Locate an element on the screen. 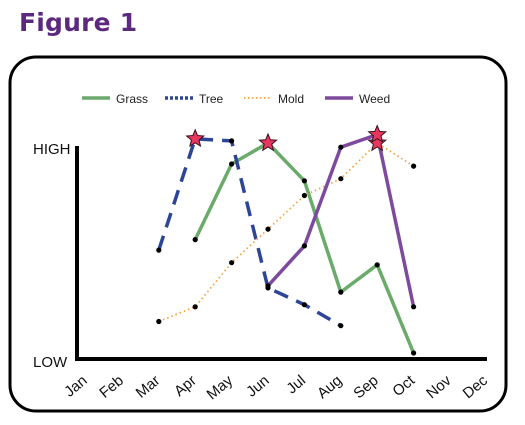 Image resolution: width=525 pixels, height=425 pixels. peak-star-mold is located at coordinates (377, 142).